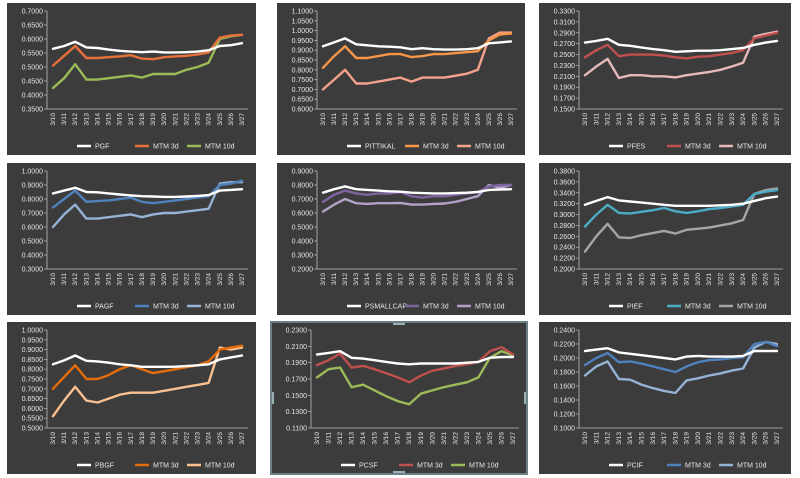  What do you see at coordinates (33, 270) in the screenshot?
I see `y-tick-label: 0.3000` at bounding box center [33, 270].